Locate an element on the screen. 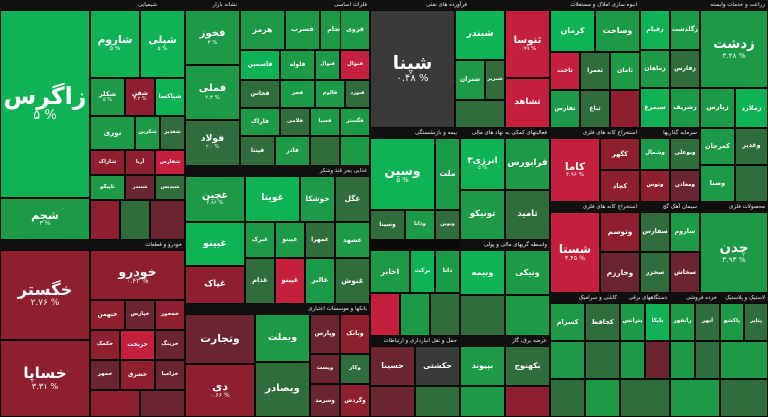 The width and height of the screenshot is (768, 417). stock-tile: زاگرس ۵ % is located at coordinates (45, 104).